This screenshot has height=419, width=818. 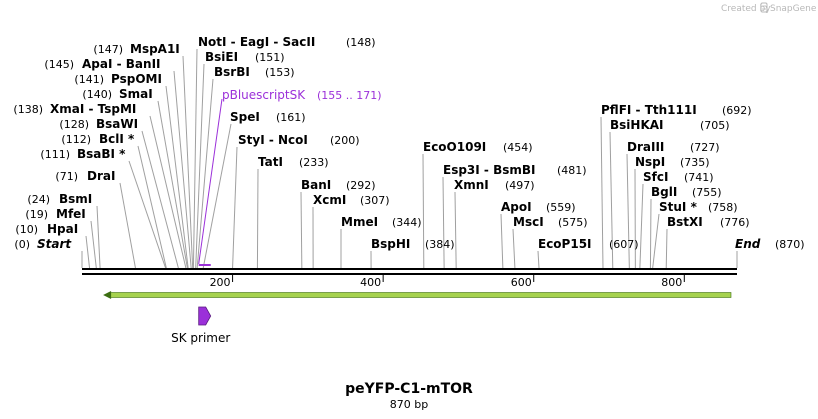 I want to click on site-position: (147), so click(x=108, y=49).